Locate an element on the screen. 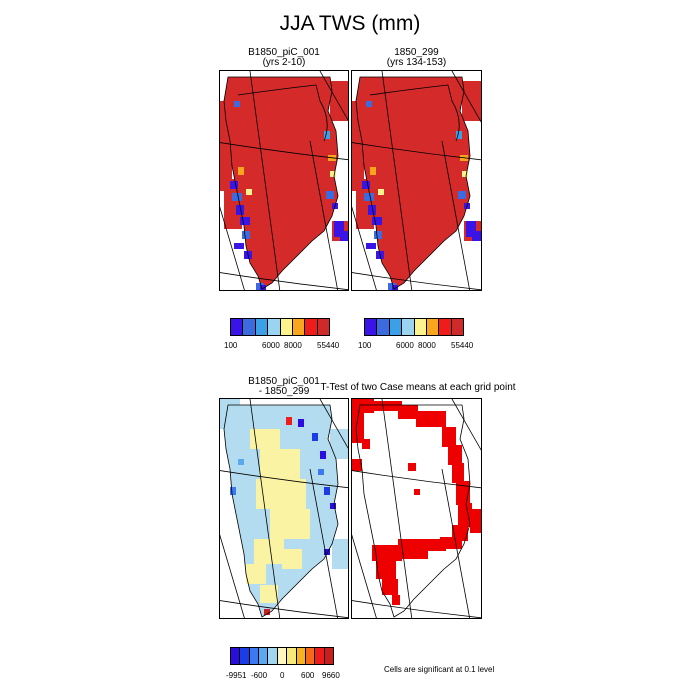 Image resolution: width=700 pixels, height=700 pixels. colorbar-bottom-ticks: -9951 -600 0 600 9660 is located at coordinates (283, 676).